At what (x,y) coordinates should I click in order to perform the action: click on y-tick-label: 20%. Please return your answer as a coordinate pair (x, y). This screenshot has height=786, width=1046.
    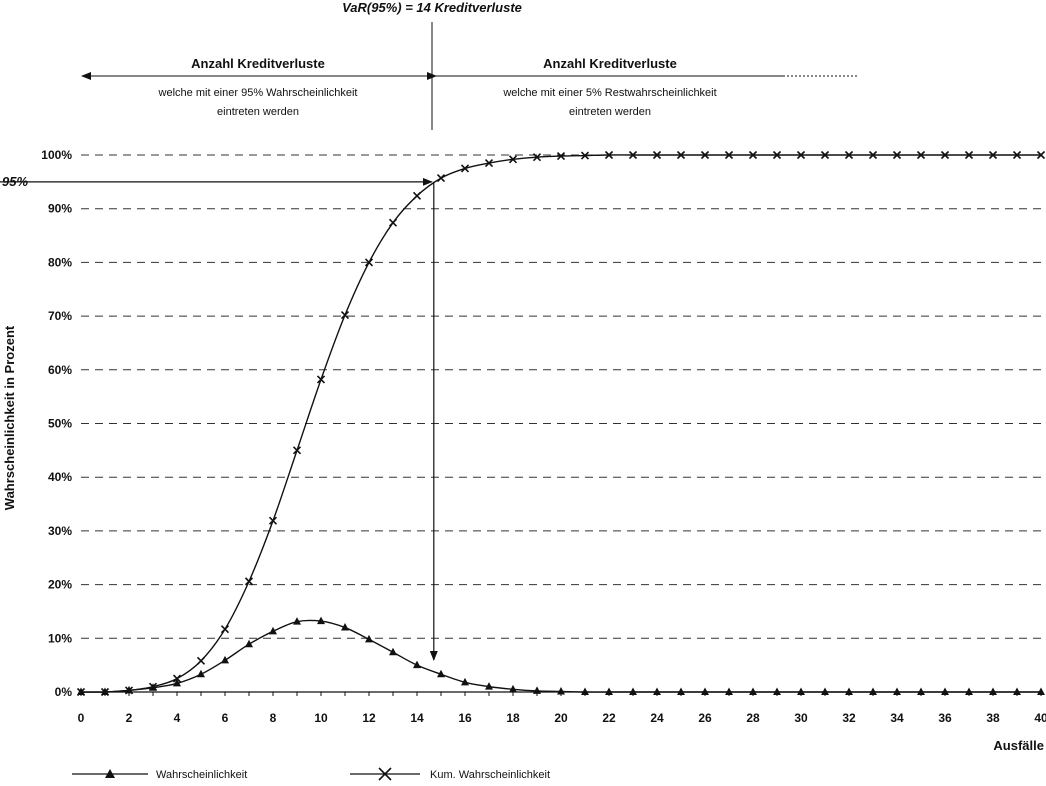
    Looking at the image, I should click on (60, 585).